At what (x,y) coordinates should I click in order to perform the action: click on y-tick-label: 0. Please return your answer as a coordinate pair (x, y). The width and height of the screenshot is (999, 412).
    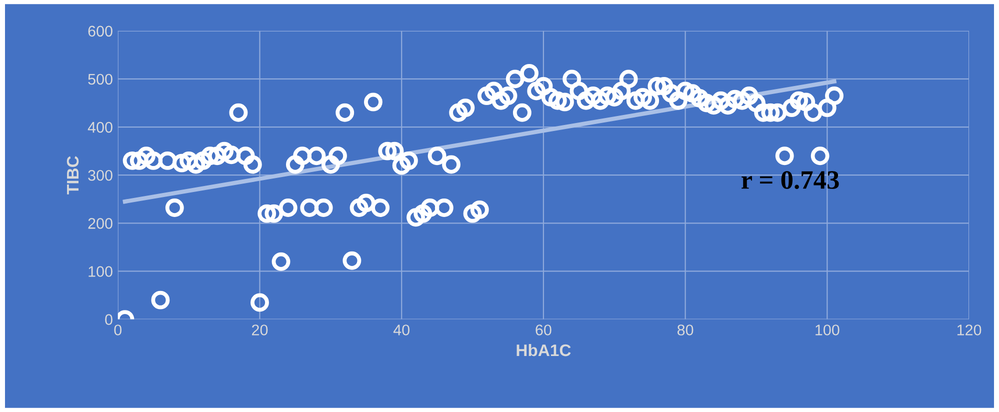
    Looking at the image, I should click on (108, 319).